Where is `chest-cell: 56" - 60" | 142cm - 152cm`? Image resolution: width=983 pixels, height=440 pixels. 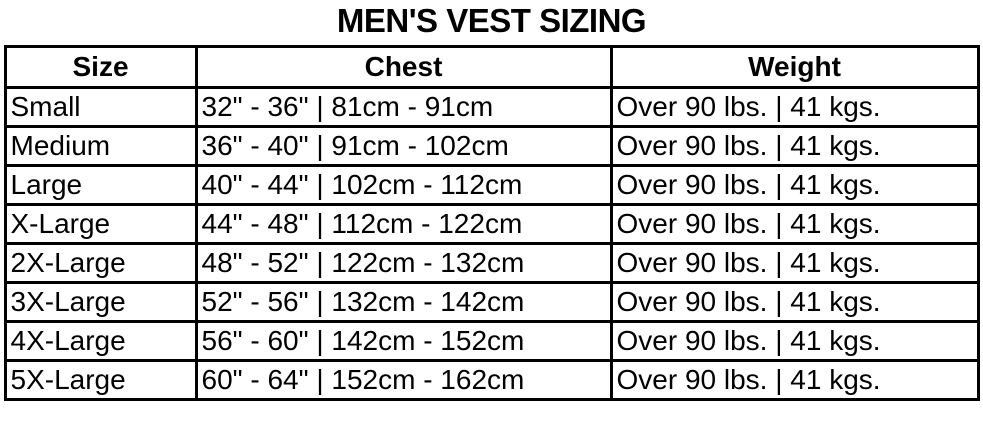
chest-cell: 56" - 60" | 142cm - 152cm is located at coordinates (403, 341).